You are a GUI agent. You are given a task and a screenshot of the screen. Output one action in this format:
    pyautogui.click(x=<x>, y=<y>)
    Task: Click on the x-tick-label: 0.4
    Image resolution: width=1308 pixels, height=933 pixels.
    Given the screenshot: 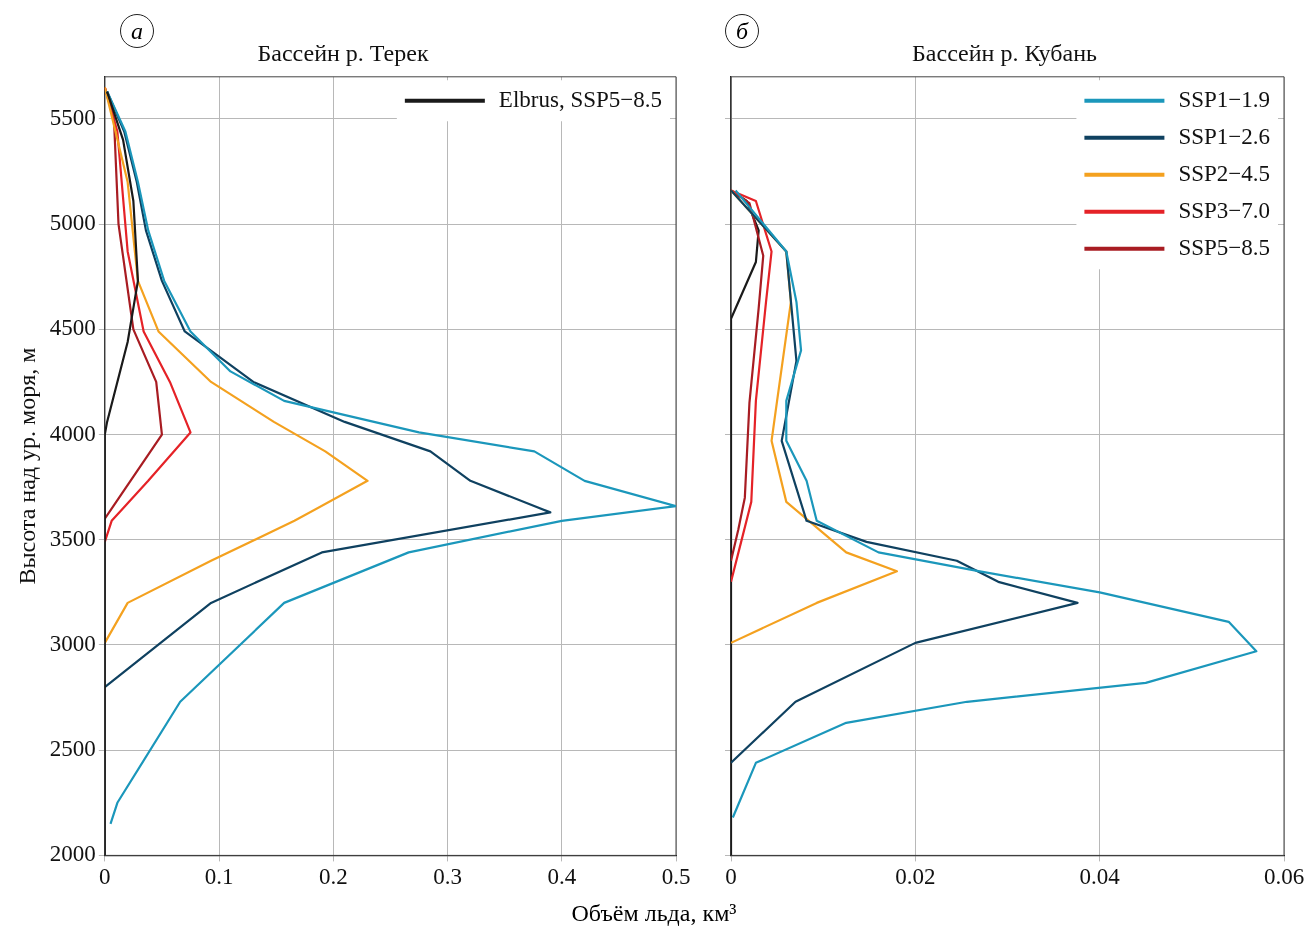 What is the action you would take?
    pyautogui.click(x=562, y=877)
    